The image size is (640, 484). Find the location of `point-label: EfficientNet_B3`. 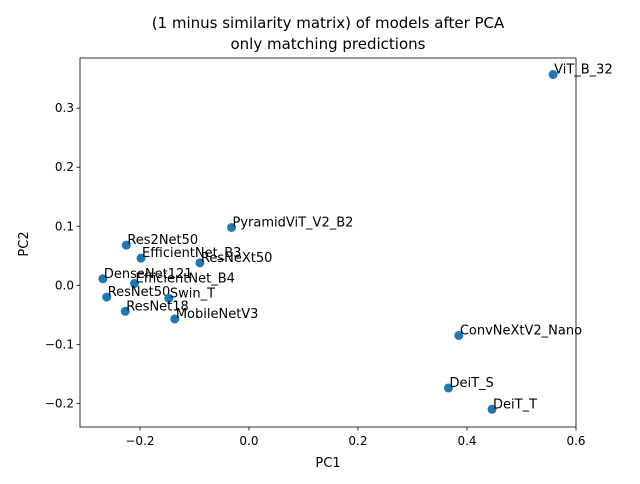

point-label: EfficientNet_B3 is located at coordinates (191, 253).